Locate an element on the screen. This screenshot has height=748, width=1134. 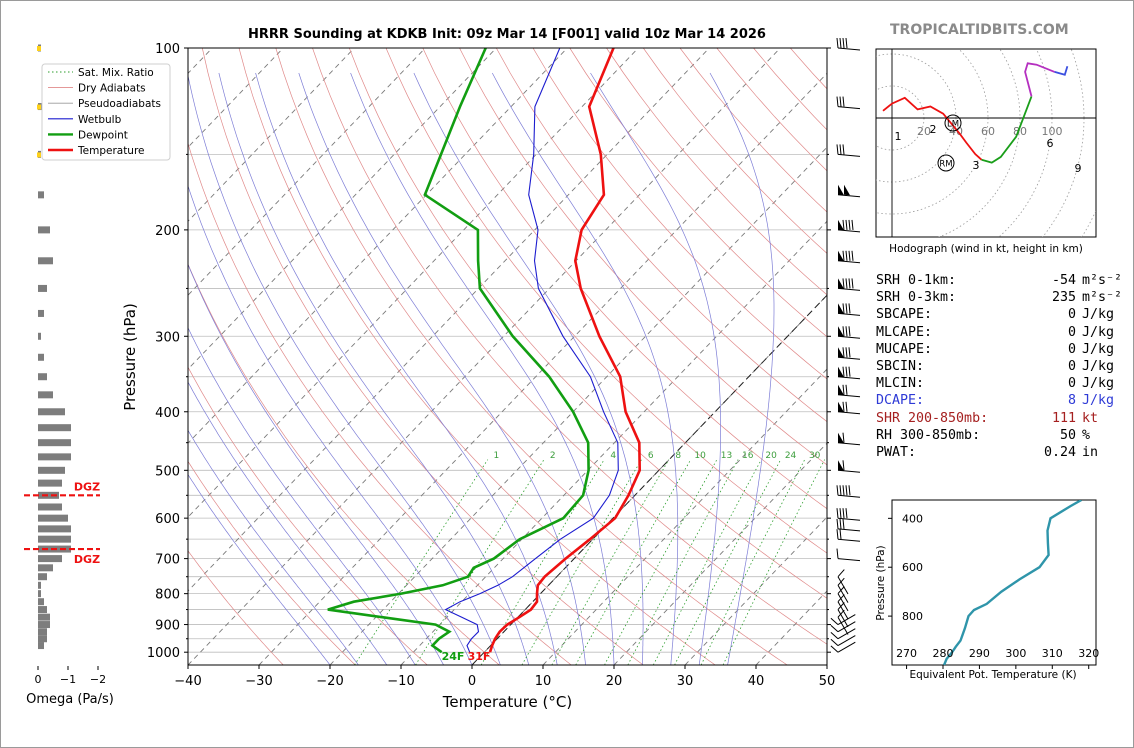
surface-temperature-label: 31F is located at coordinates (479, 656).